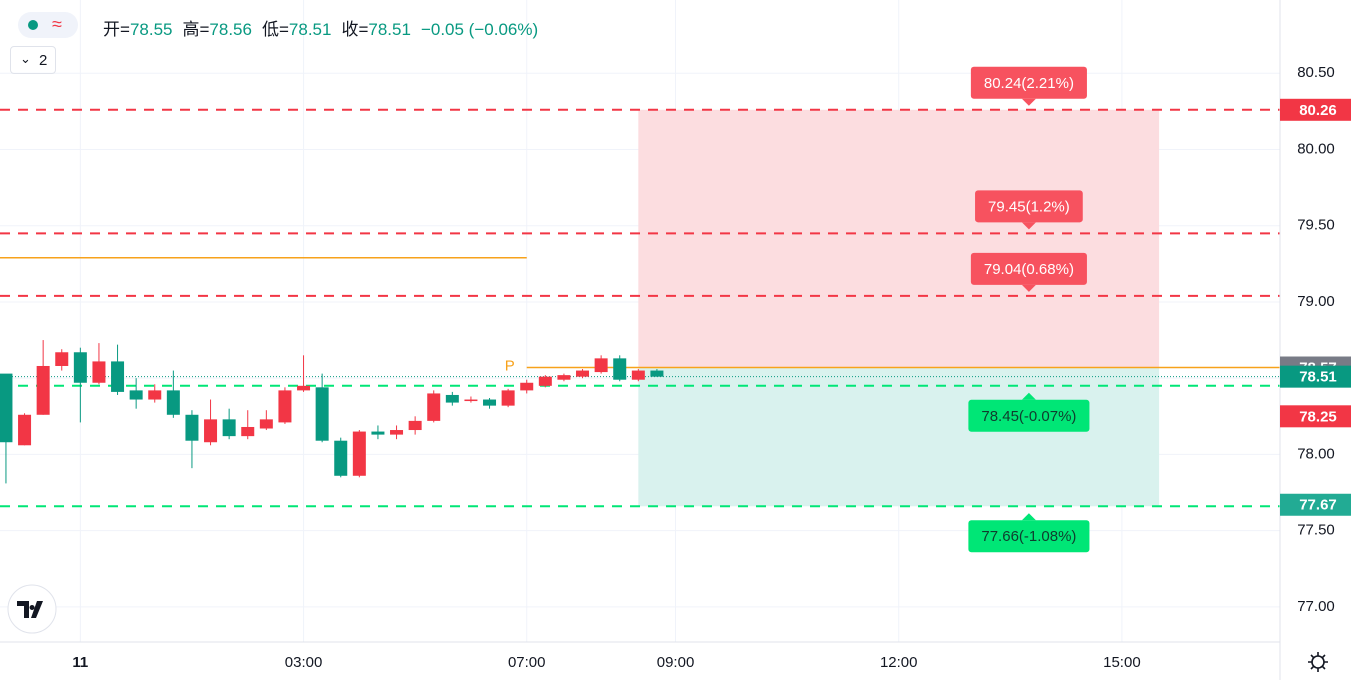  What do you see at coordinates (1316, 606) in the screenshot?
I see `y-tick-label: 77.00` at bounding box center [1316, 606].